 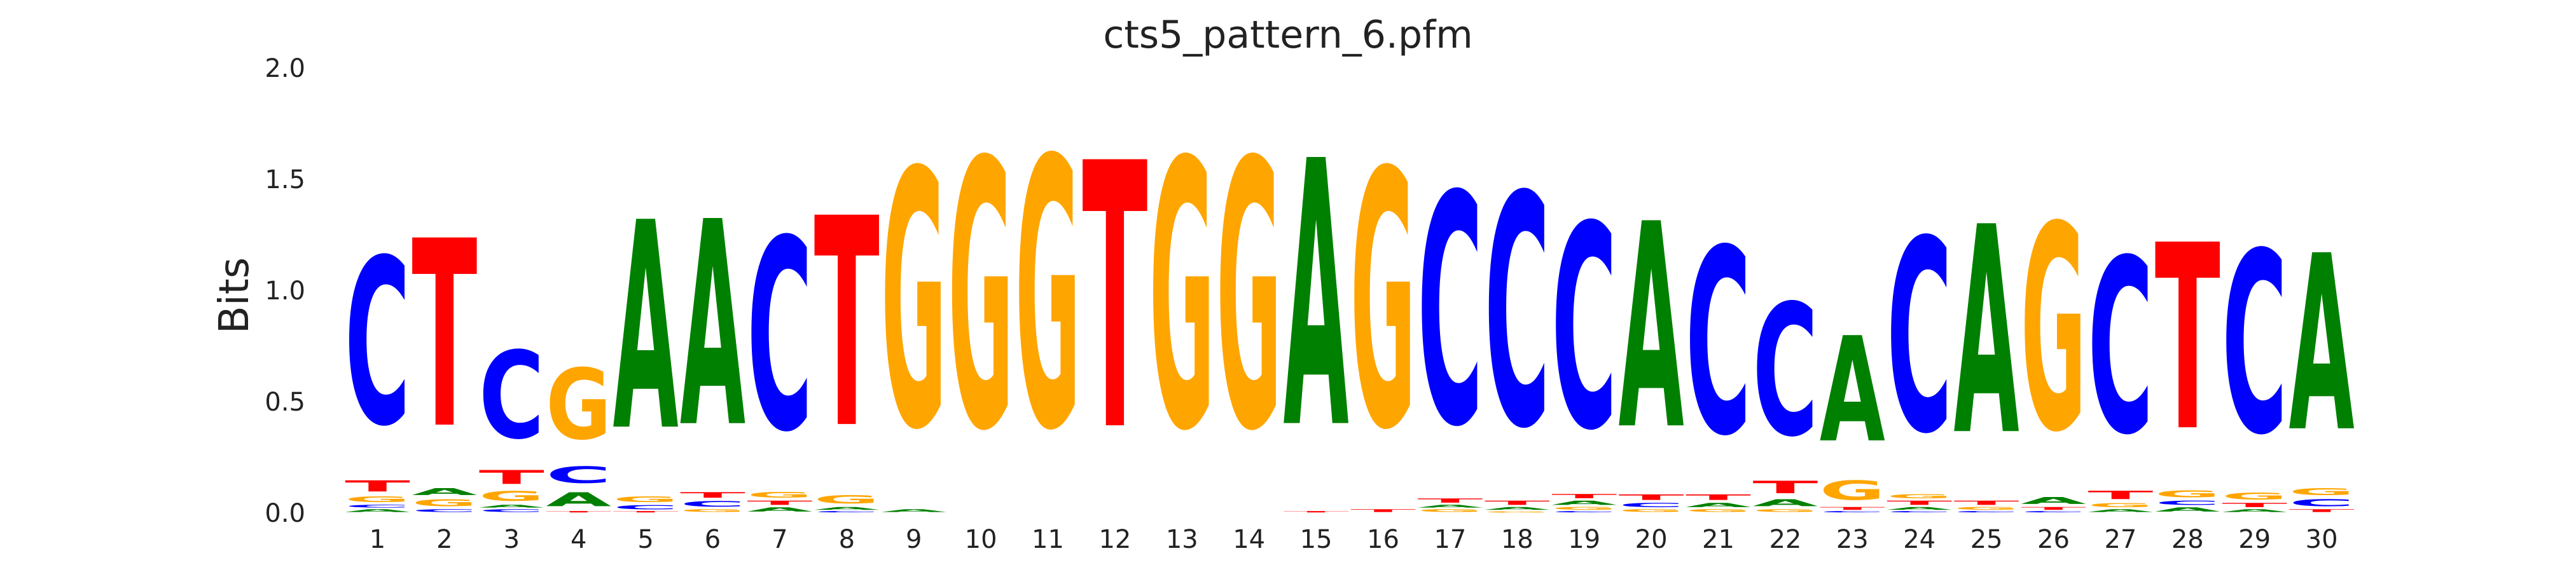 I want to click on x-tick-label: 10, so click(x=981, y=539).